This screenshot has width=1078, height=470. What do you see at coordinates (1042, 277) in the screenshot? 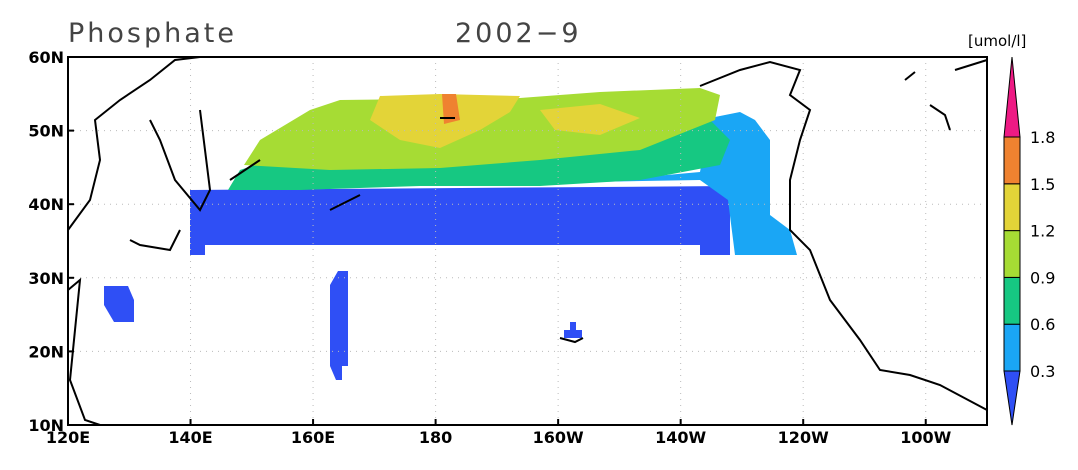
I see `colorbar-label: 0.9` at bounding box center [1042, 277].